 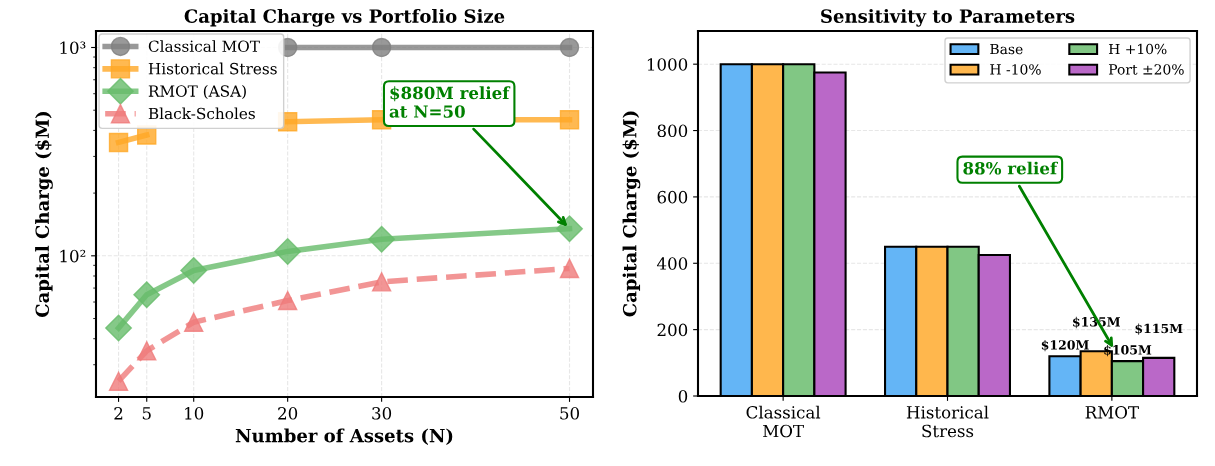 I want to click on x-tick-label: 50, so click(x=570, y=413).